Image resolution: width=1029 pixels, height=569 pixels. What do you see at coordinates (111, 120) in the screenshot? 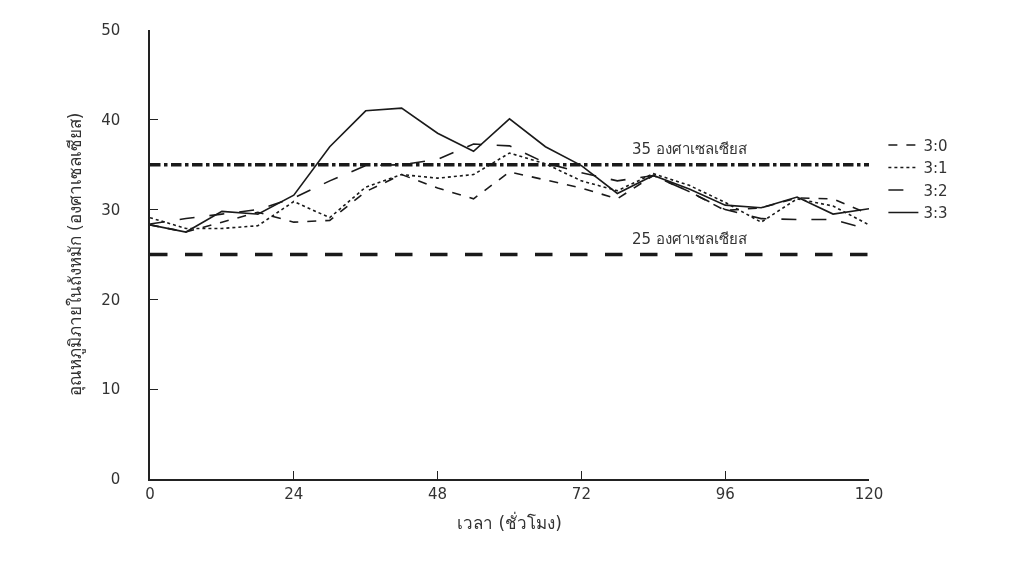
I see `y-tick-label: 40` at bounding box center [111, 120].